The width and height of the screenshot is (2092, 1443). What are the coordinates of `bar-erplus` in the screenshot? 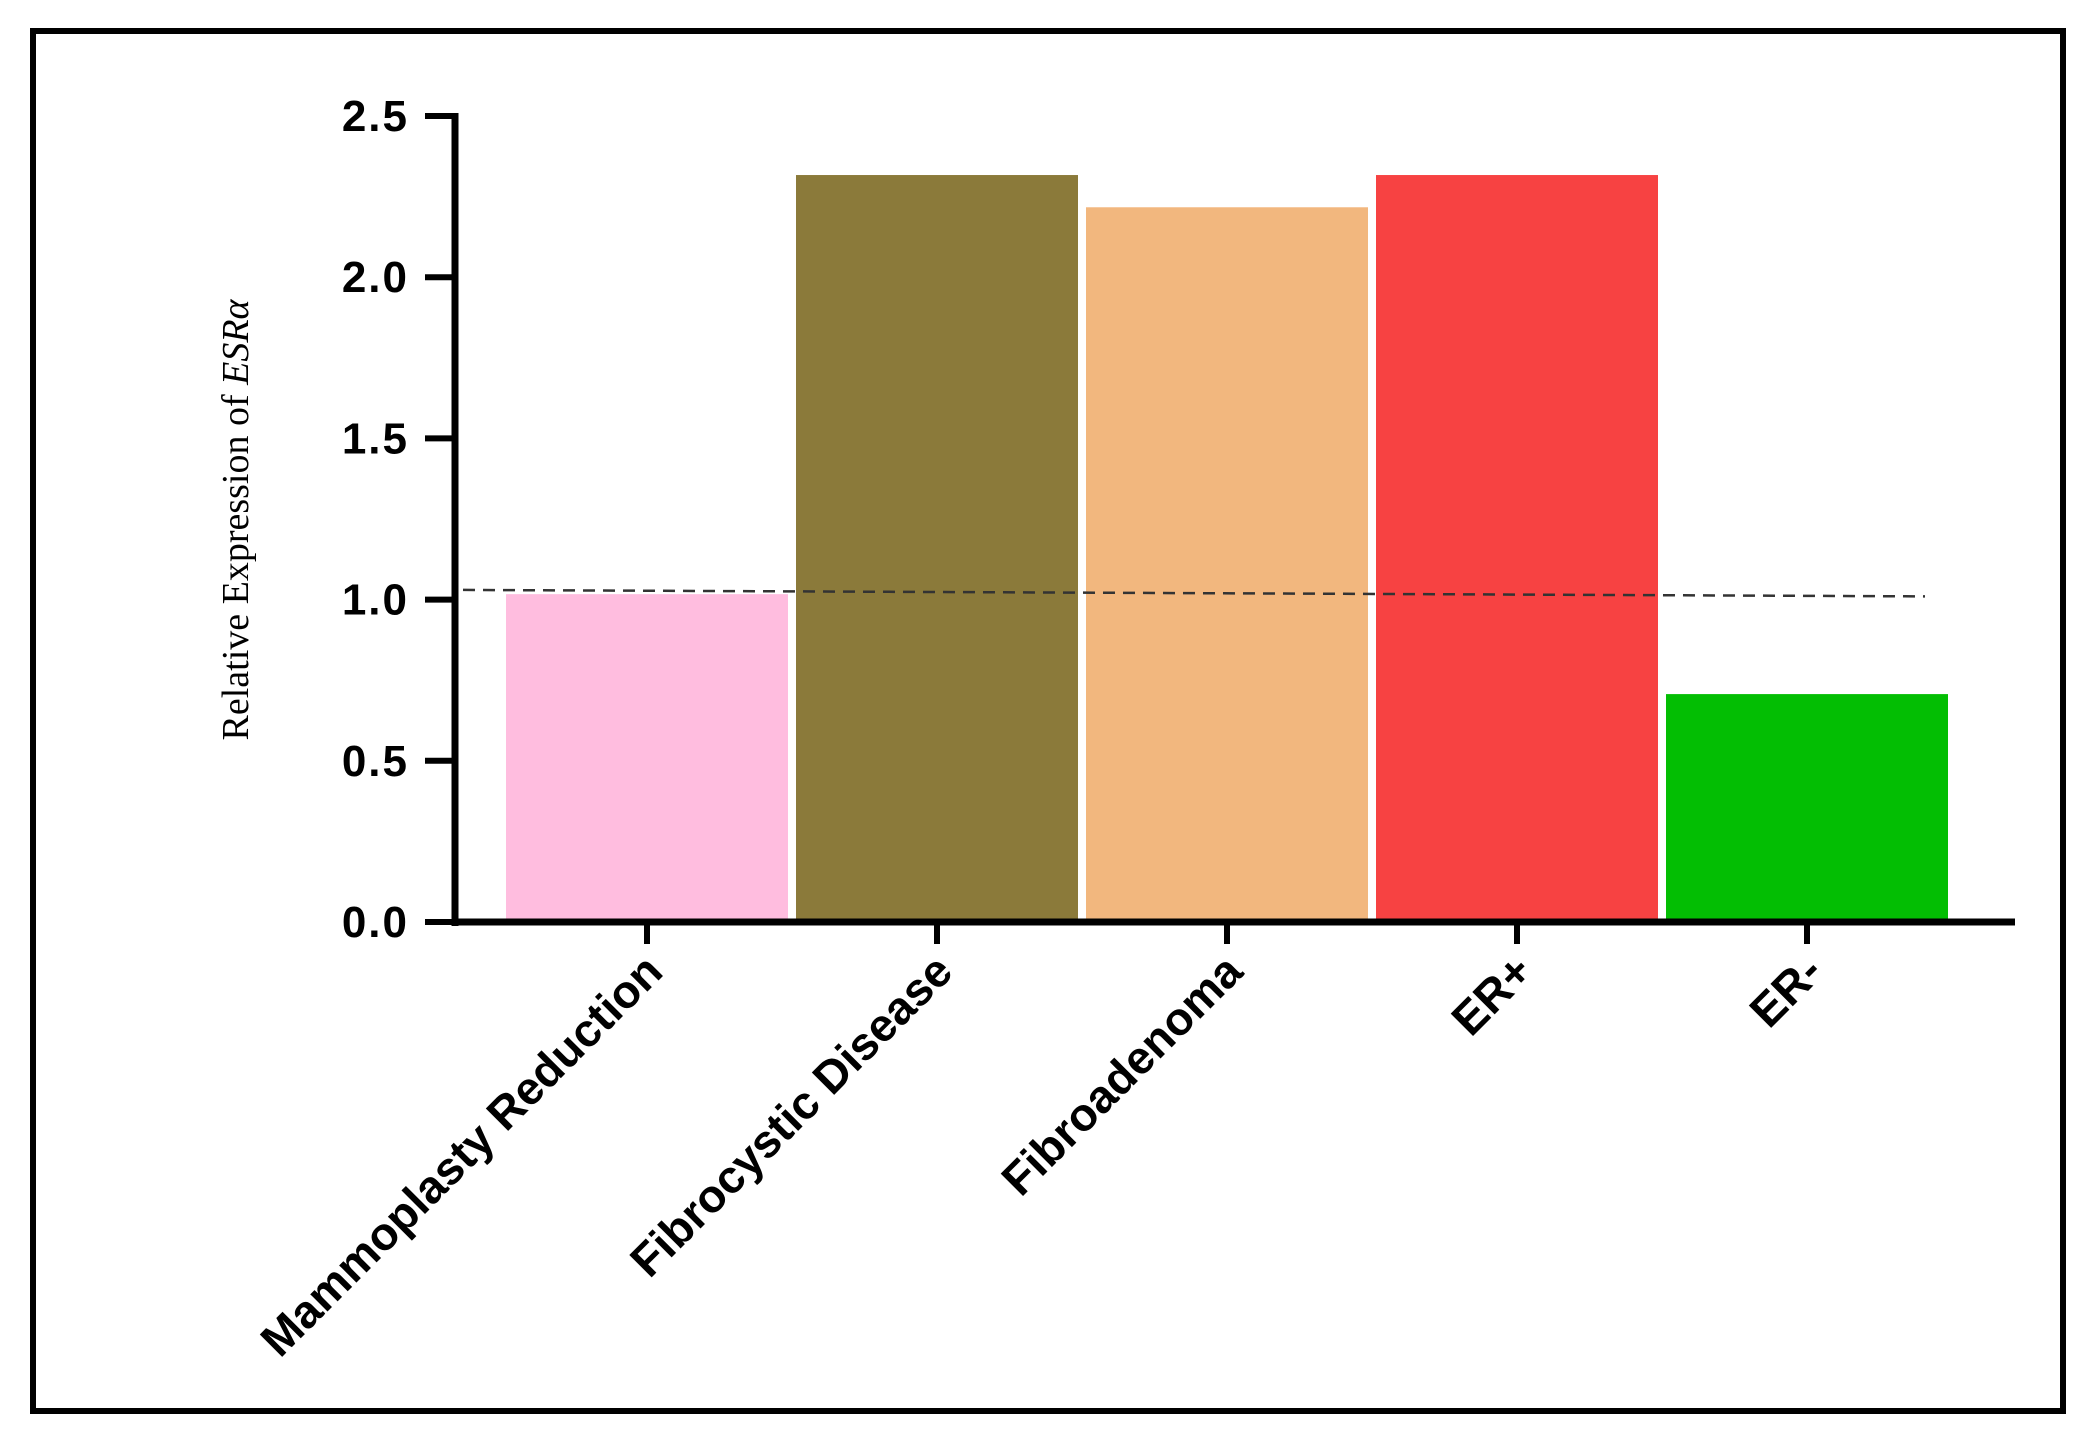 It's located at (1517, 548).